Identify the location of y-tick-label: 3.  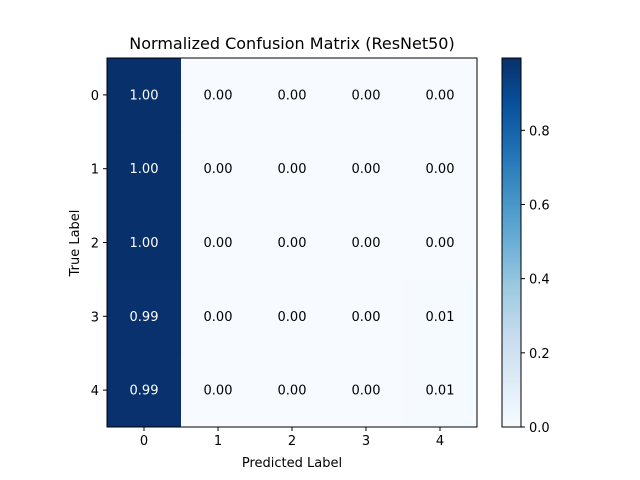
(95, 317).